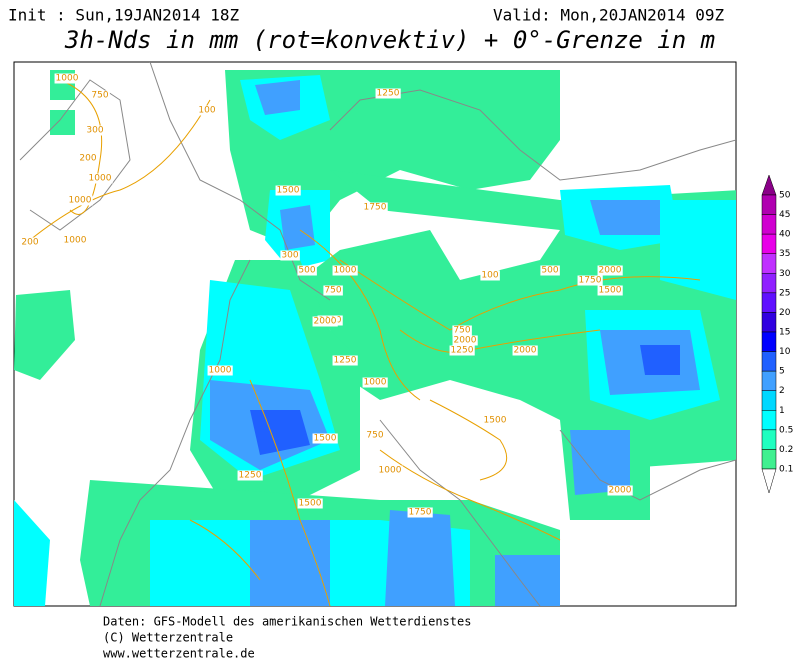 The image size is (799, 671). Describe the element at coordinates (782, 391) in the screenshot. I see `color-bar-label: 2` at that location.